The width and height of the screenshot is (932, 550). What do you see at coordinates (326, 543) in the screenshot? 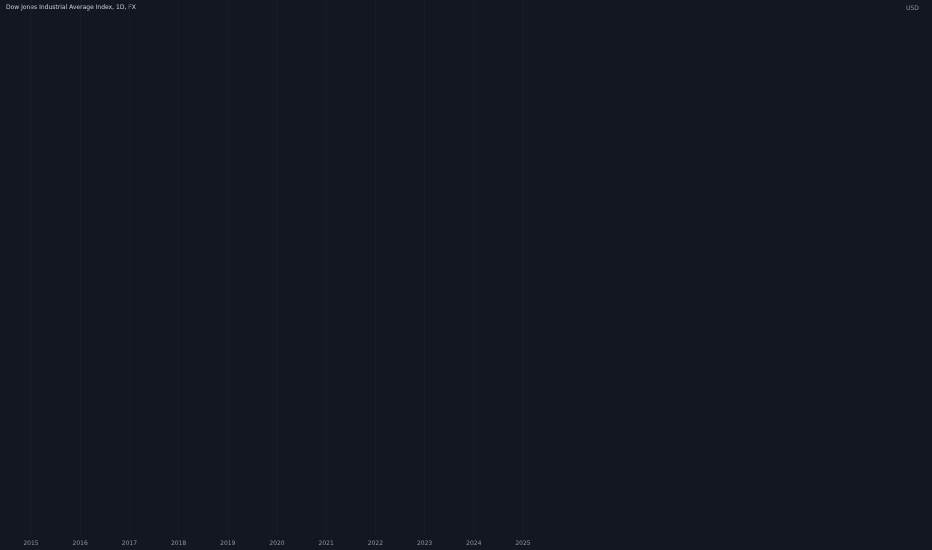
I see `x-tick-label: 2021` at bounding box center [326, 543].